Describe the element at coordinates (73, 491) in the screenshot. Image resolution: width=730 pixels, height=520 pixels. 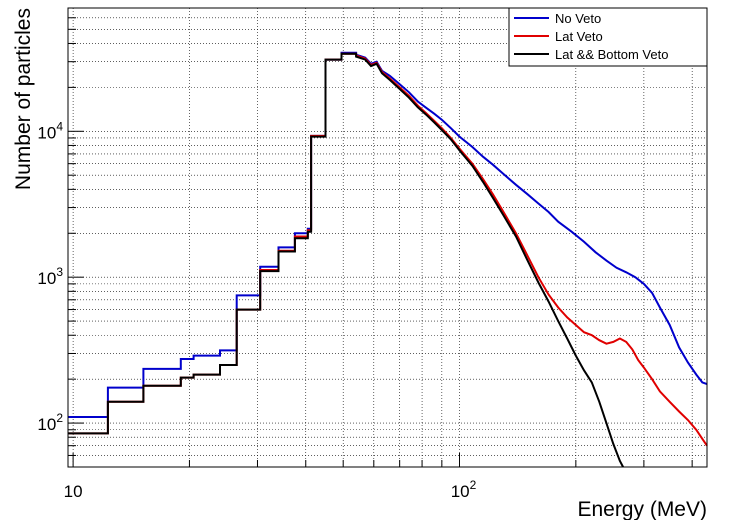
I see `x-tick-label: 10` at that location.